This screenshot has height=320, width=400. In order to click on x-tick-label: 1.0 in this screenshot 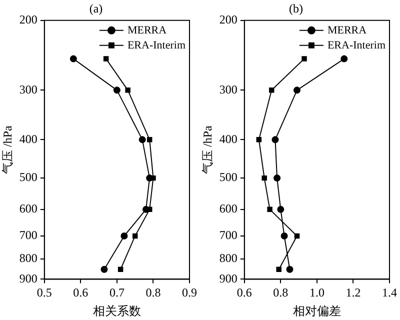, I will do `click(316, 293)`.